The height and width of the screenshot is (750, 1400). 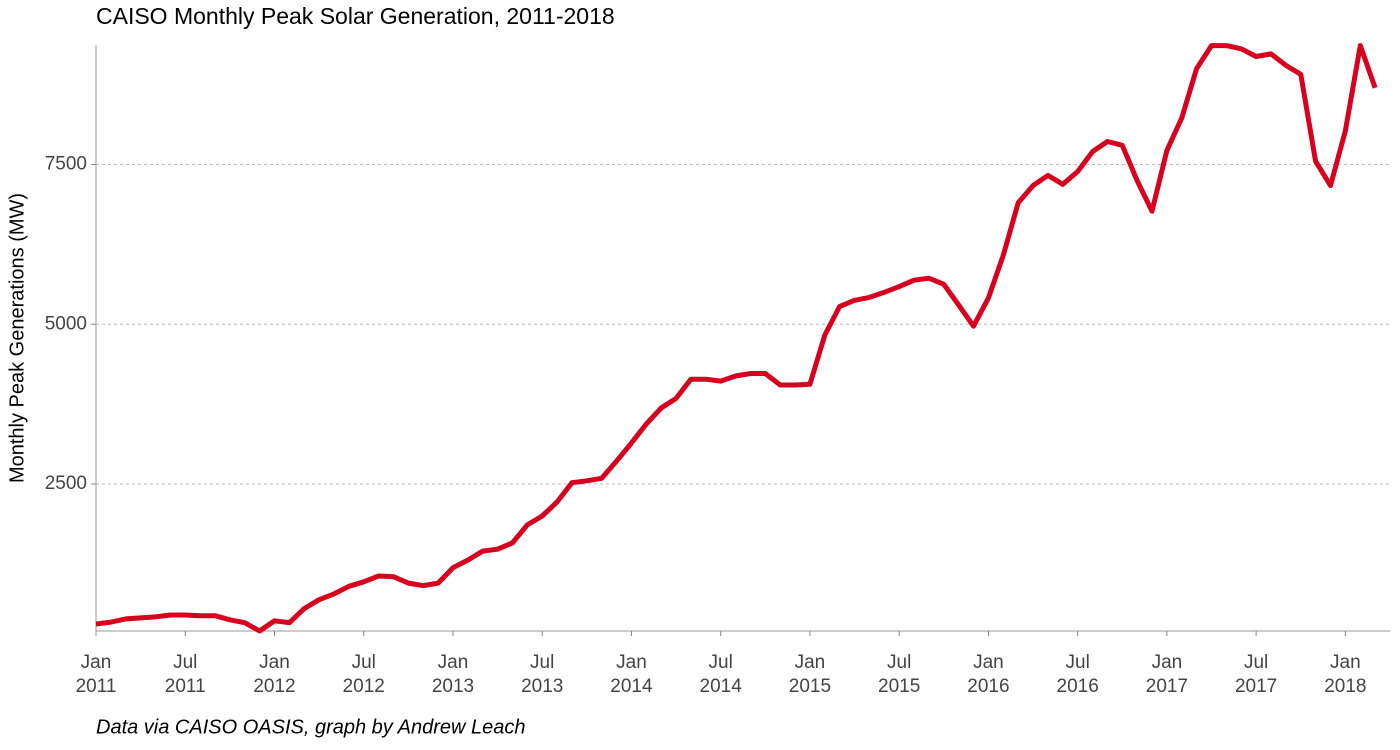 What do you see at coordinates (185, 674) in the screenshot?
I see `x-tick-label: Jul 2011` at bounding box center [185, 674].